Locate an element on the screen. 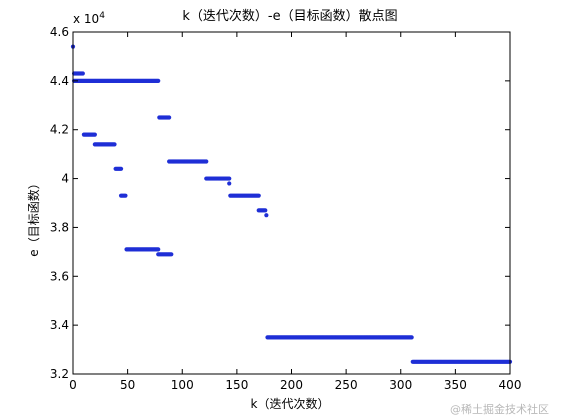 The image size is (561, 420). y-tick-label: 4 is located at coordinates (65, 179).